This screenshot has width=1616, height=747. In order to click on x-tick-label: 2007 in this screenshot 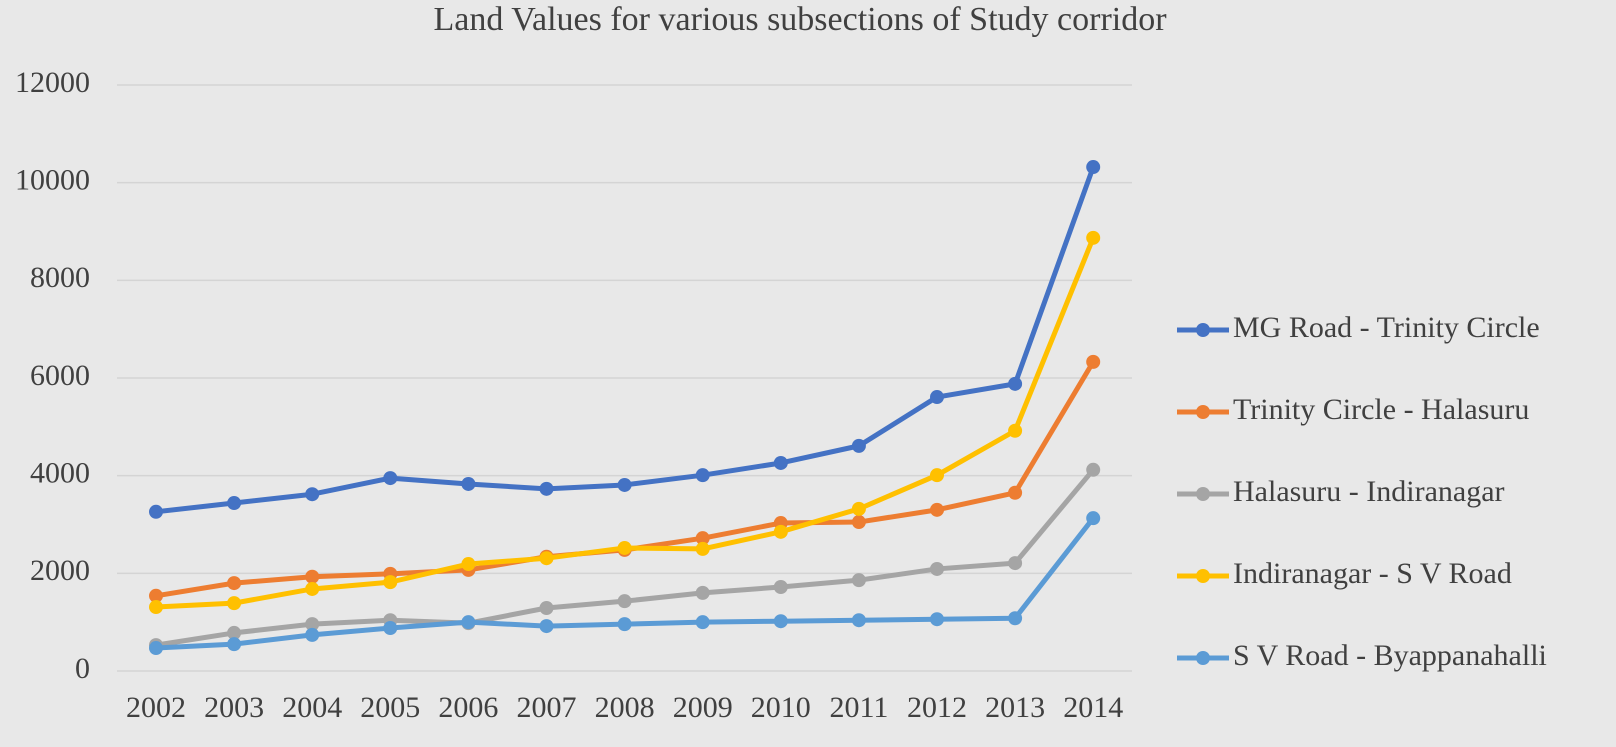, I will do `click(547, 707)`.